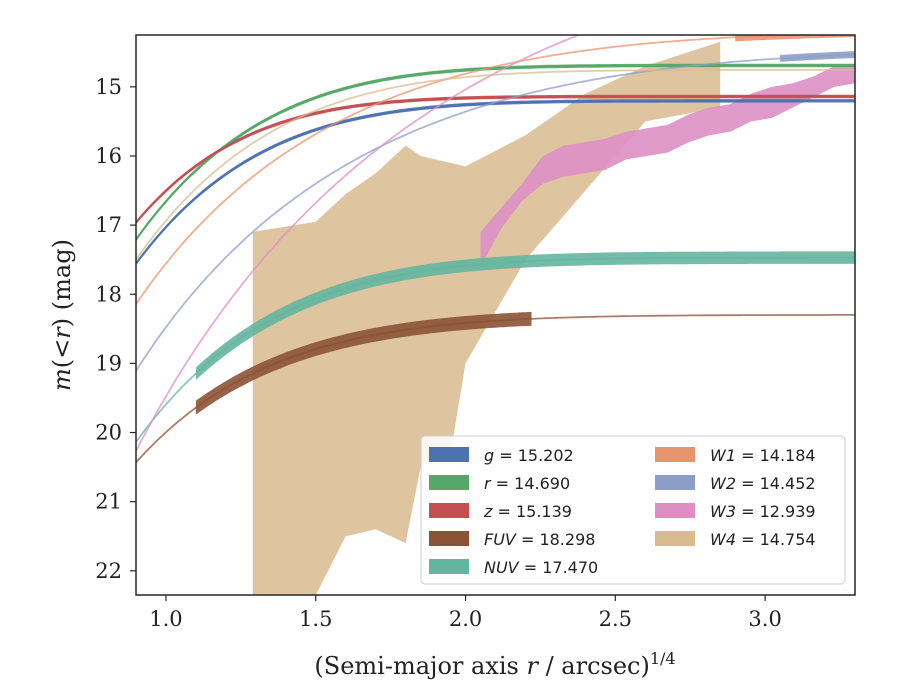 Image resolution: width=900 pixels, height=700 pixels. Describe the element at coordinates (494, 664) in the screenshot. I see `x-axis-label: (Semi-major axis r / arcsec)1/4` at that location.